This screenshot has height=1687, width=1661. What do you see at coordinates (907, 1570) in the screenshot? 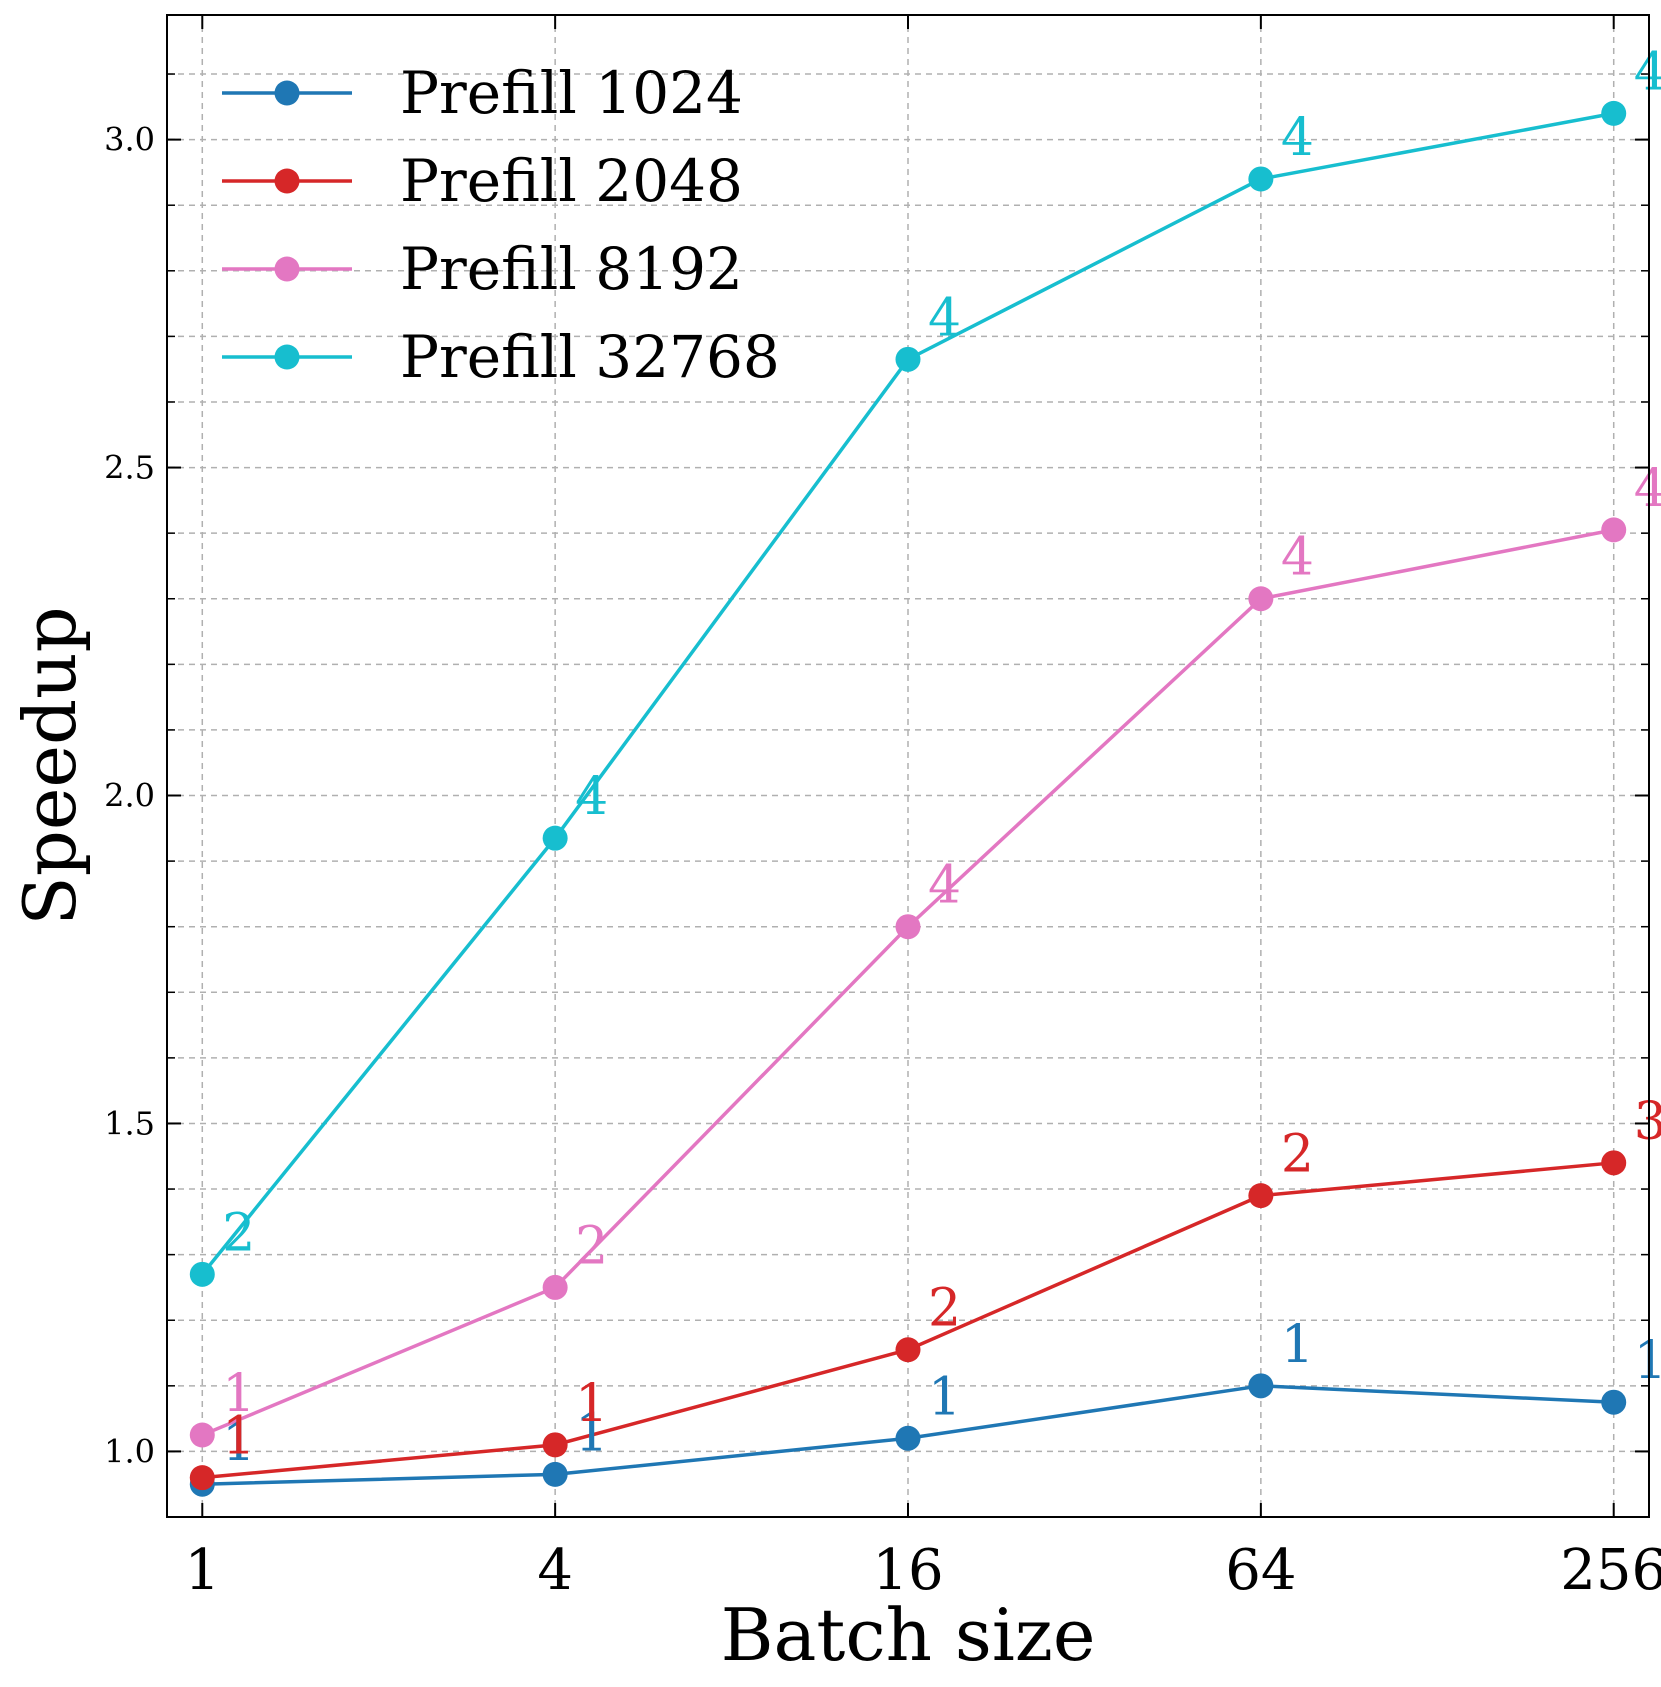
I see `x-tick-label: 16` at bounding box center [907, 1570].